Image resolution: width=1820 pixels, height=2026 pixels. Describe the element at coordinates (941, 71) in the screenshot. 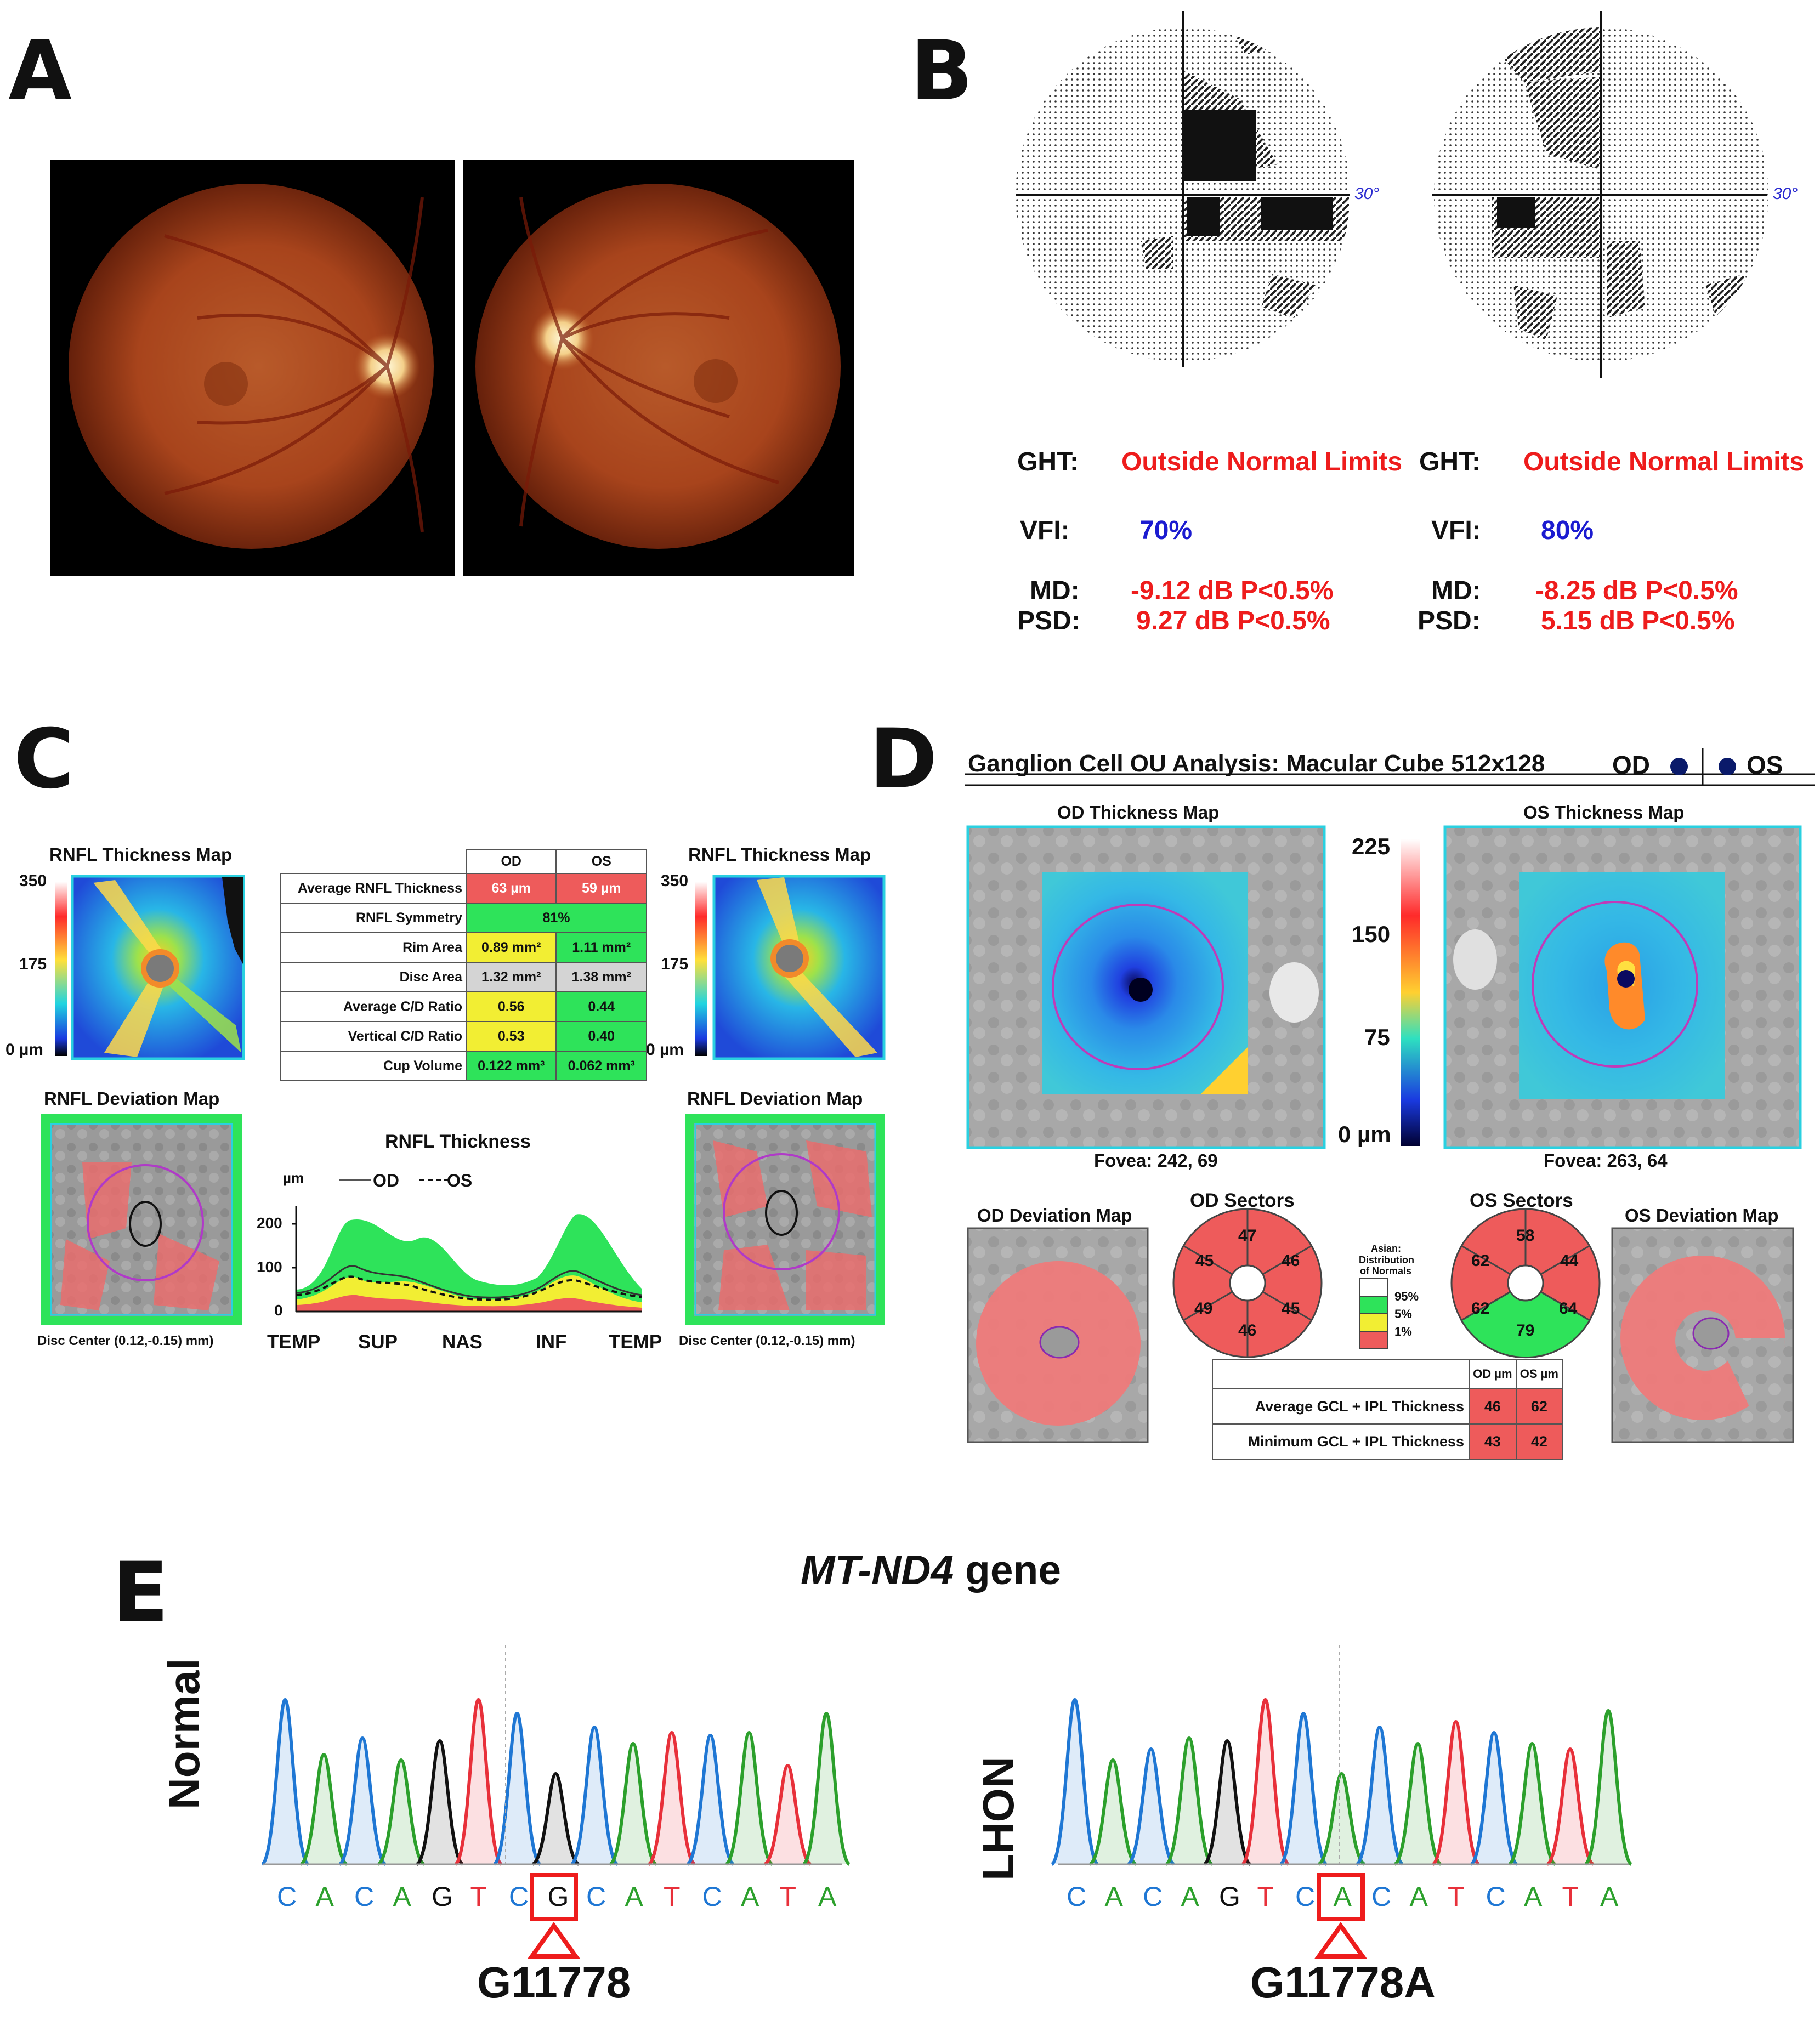

I see `panel-letter-b: B` at that location.